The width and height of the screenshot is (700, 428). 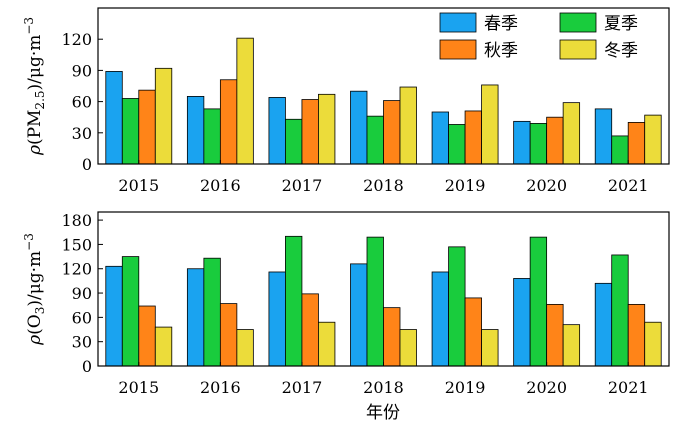 I want to click on legend-swatch-spring, so click(x=458, y=22).